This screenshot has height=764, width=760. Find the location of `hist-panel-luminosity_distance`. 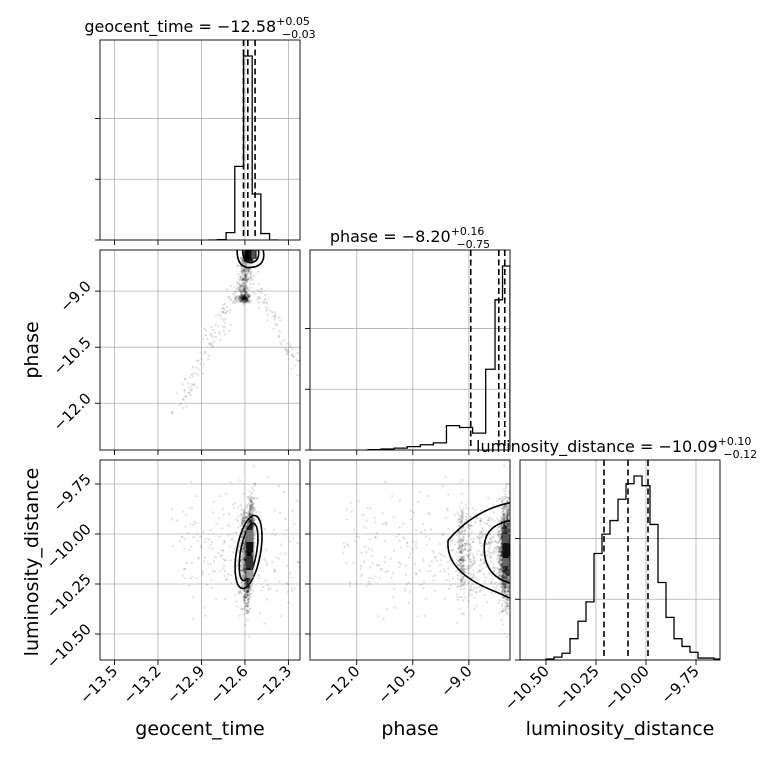

hist-panel-luminosity_distance is located at coordinates (617, 562).